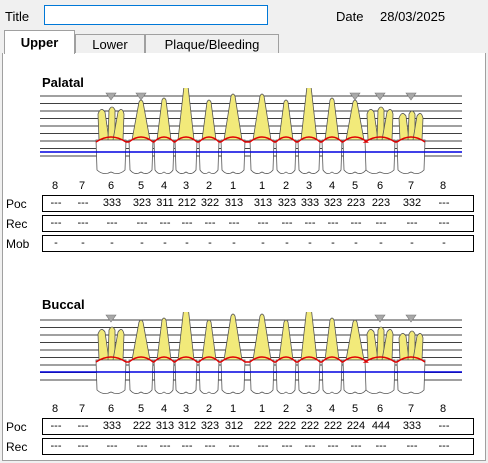 The image size is (488, 463). I want to click on buccal-poc-cell: 444, so click(381, 426).